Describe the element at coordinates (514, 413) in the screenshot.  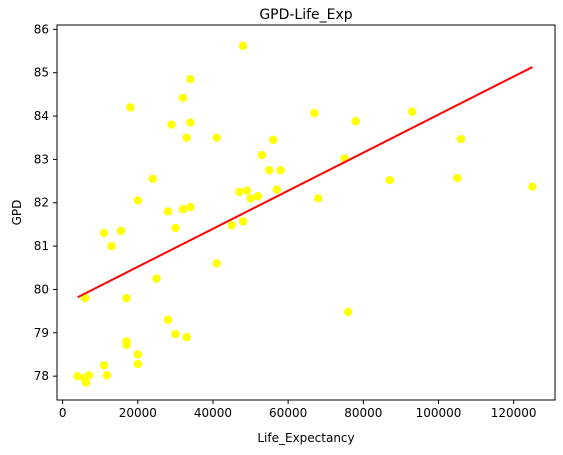
I see `x-tick-label: 120000` at that location.